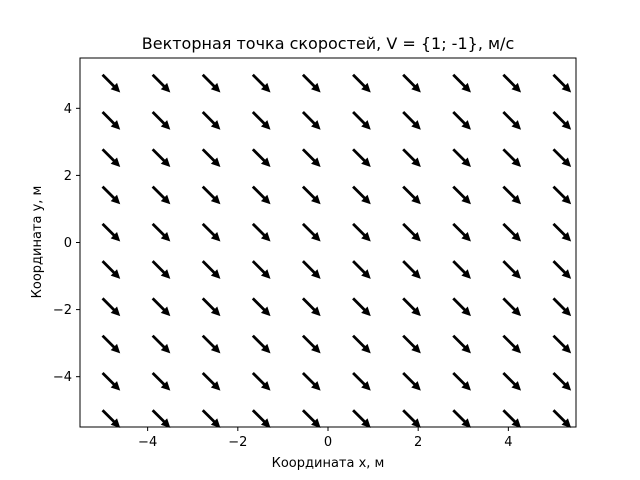  Describe the element at coordinates (237, 442) in the screenshot. I see `x-tick-label: −2` at that location.